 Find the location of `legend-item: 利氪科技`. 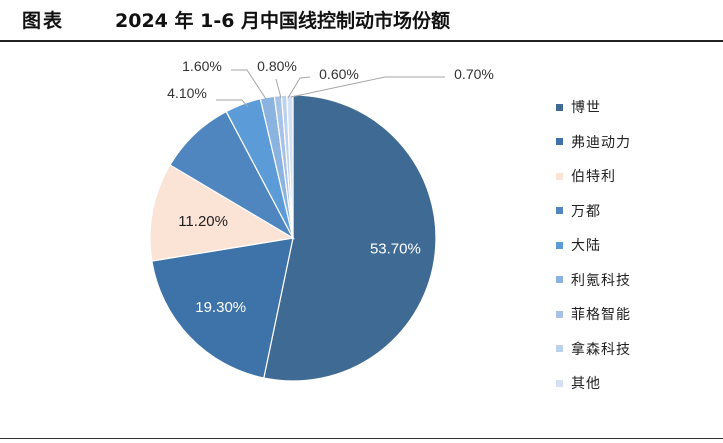

legend-item: 利氪科技 is located at coordinates (636, 280).